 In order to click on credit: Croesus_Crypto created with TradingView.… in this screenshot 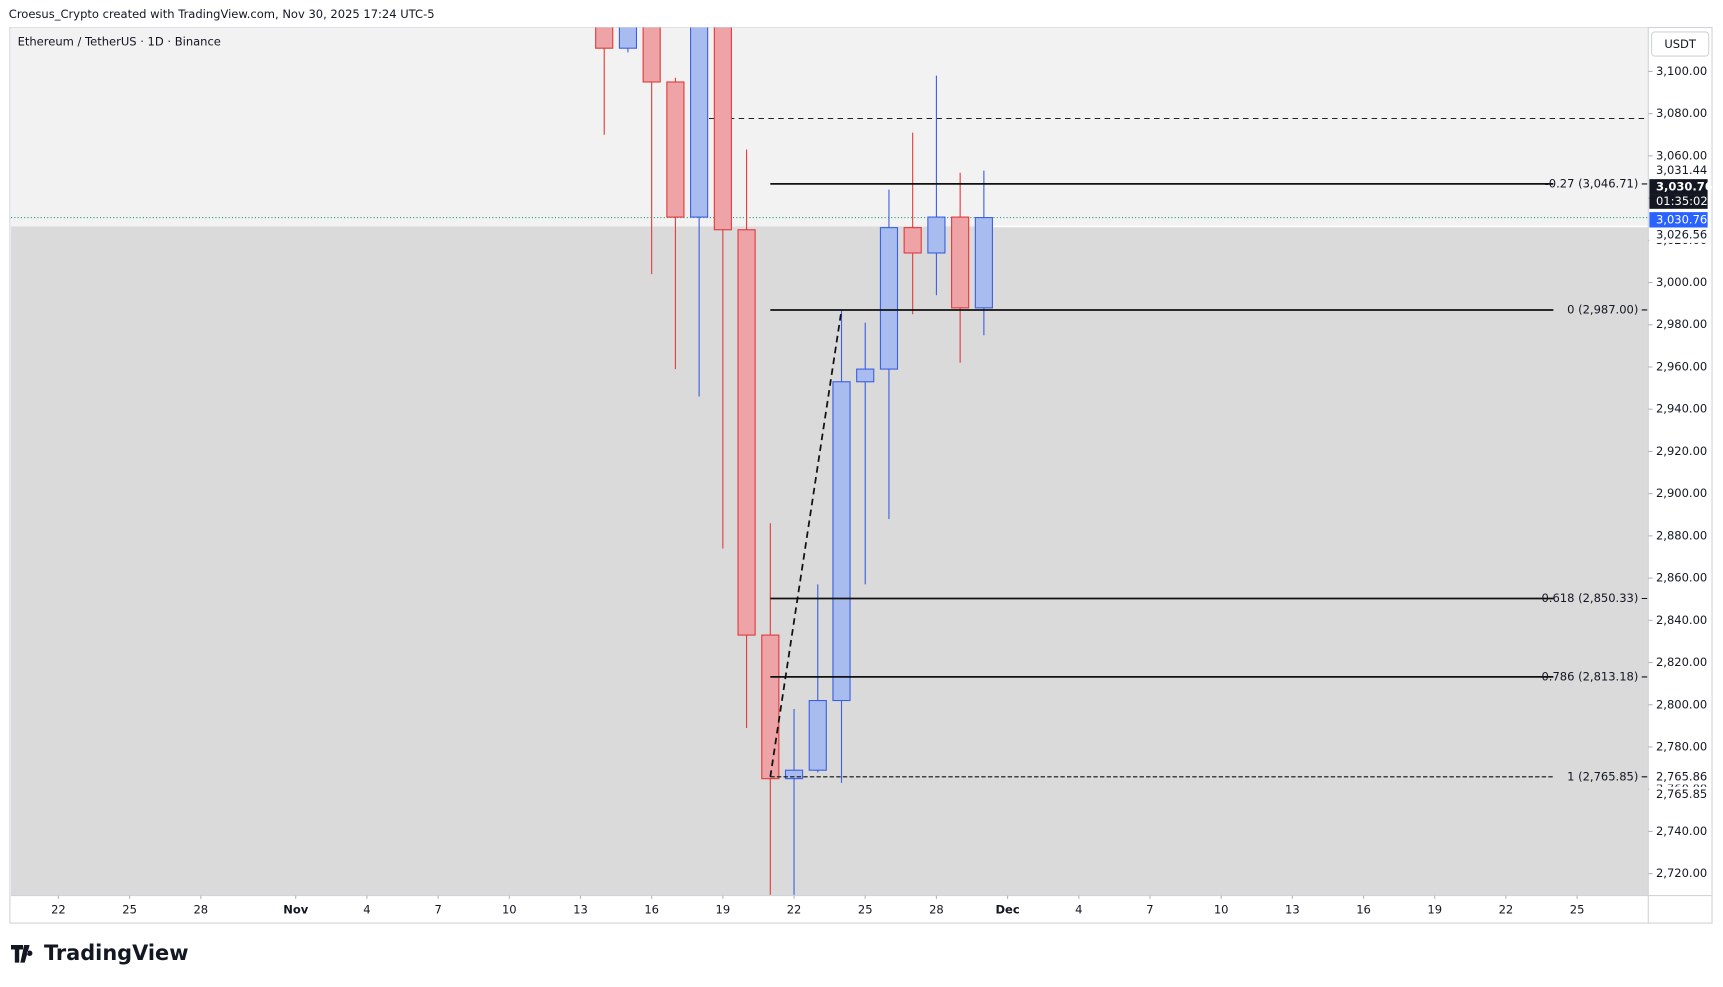, I will do `click(222, 14)`.